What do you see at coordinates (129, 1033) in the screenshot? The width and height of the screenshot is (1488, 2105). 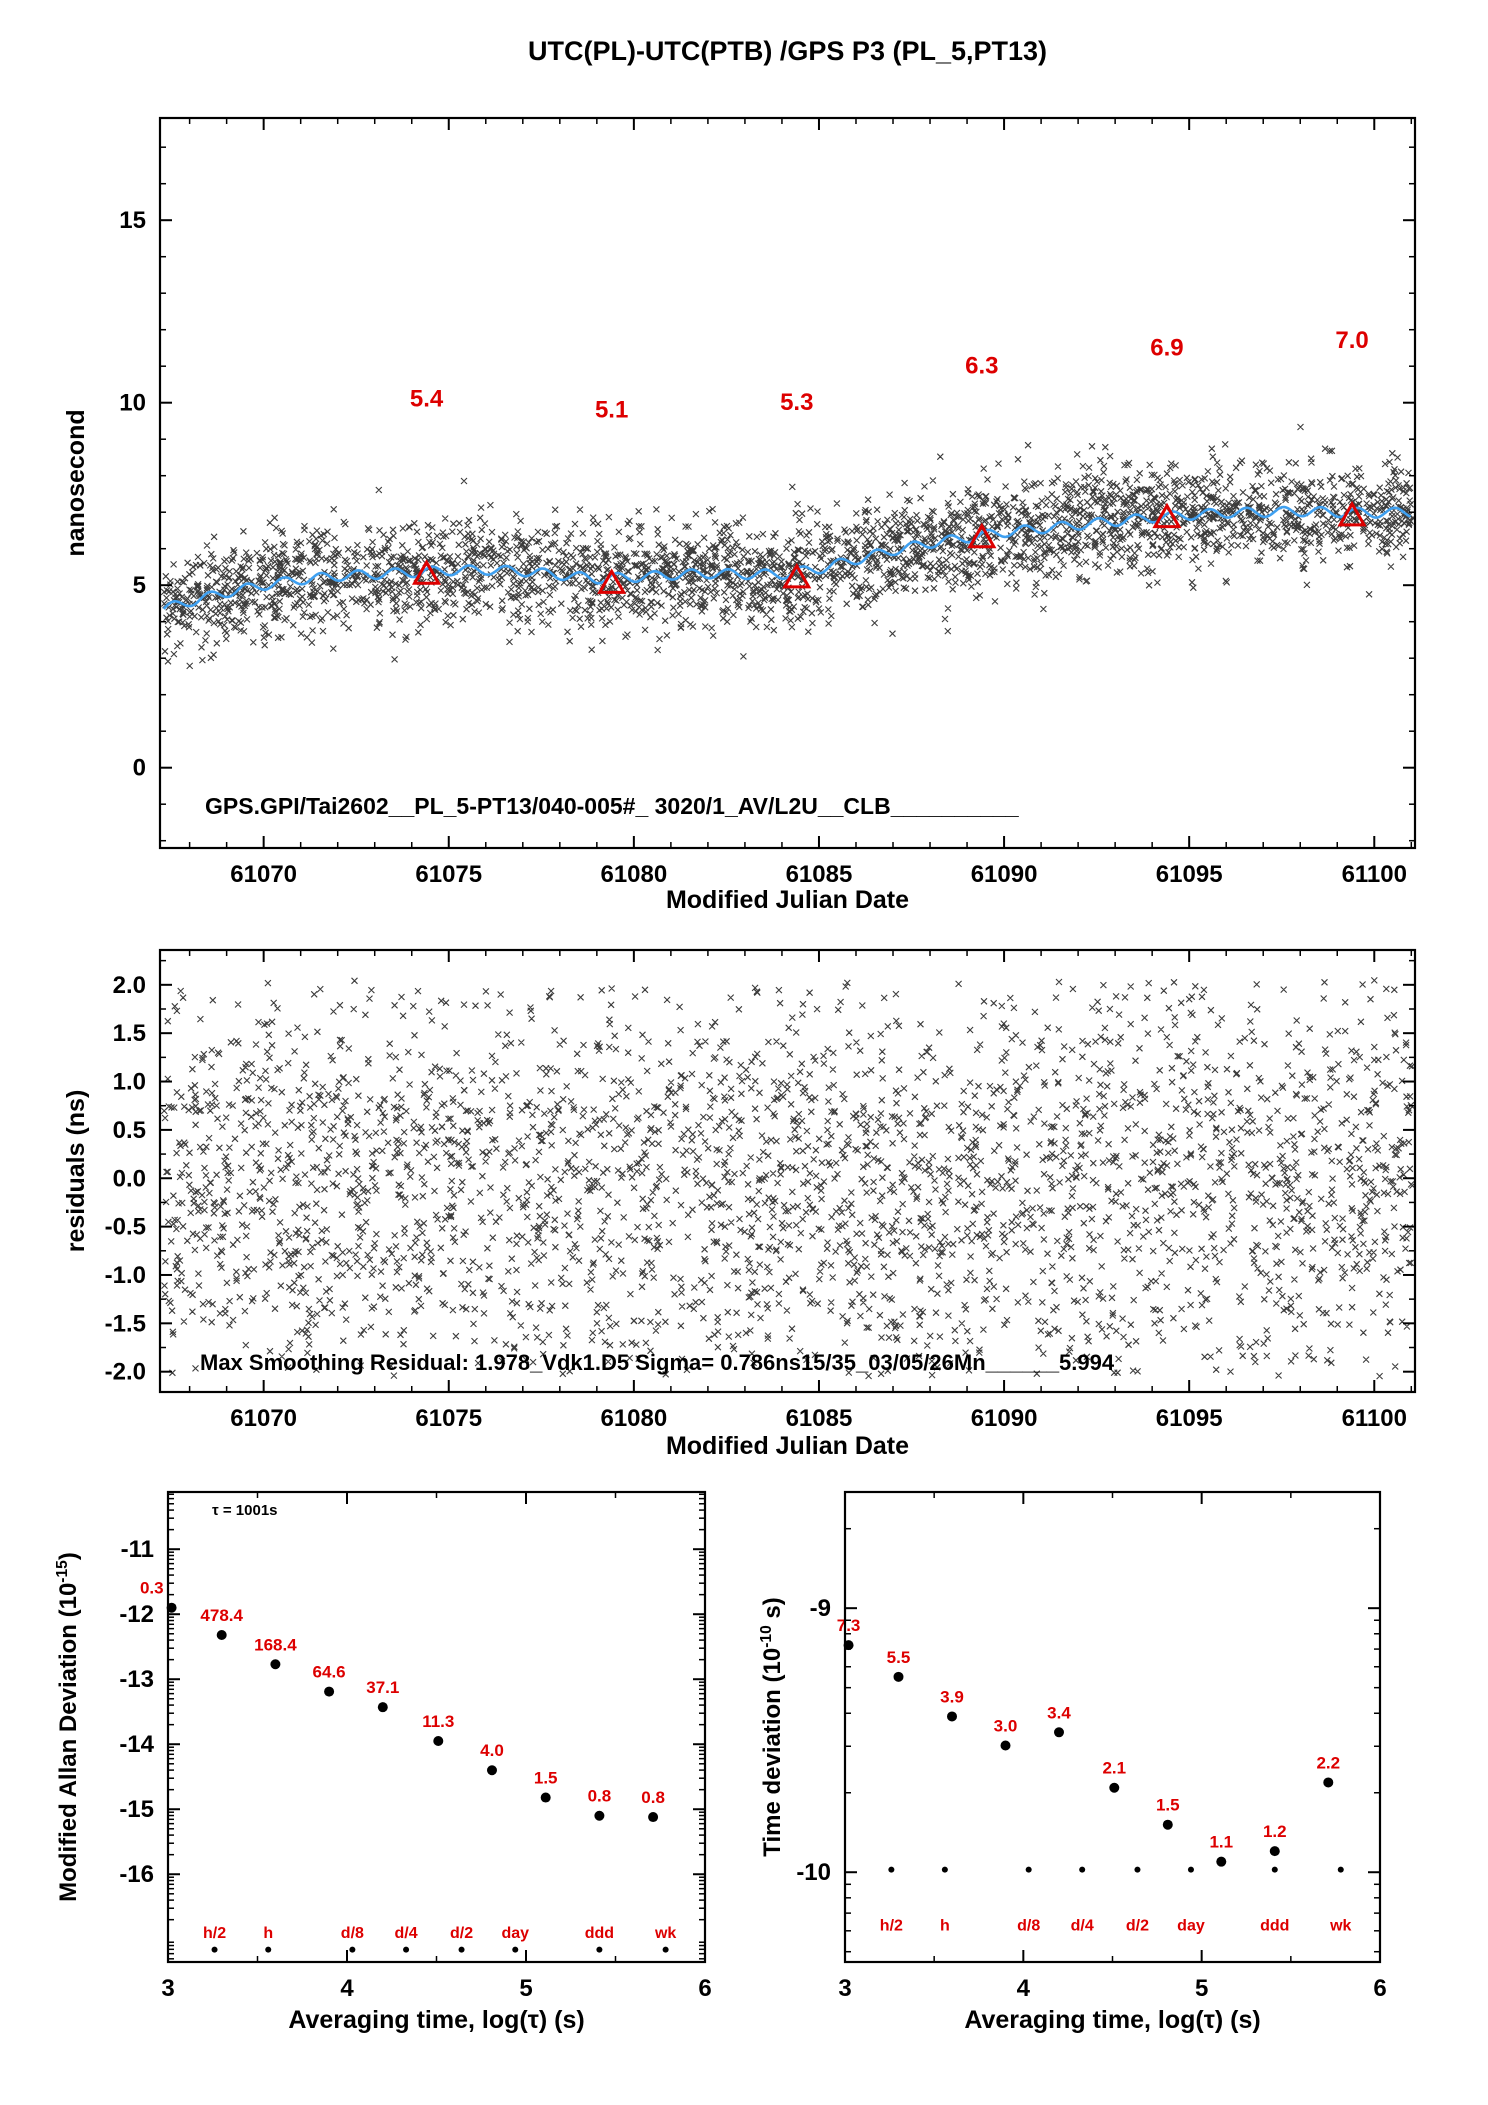 I see `residuals-y-tick-label: 1.5` at bounding box center [129, 1033].